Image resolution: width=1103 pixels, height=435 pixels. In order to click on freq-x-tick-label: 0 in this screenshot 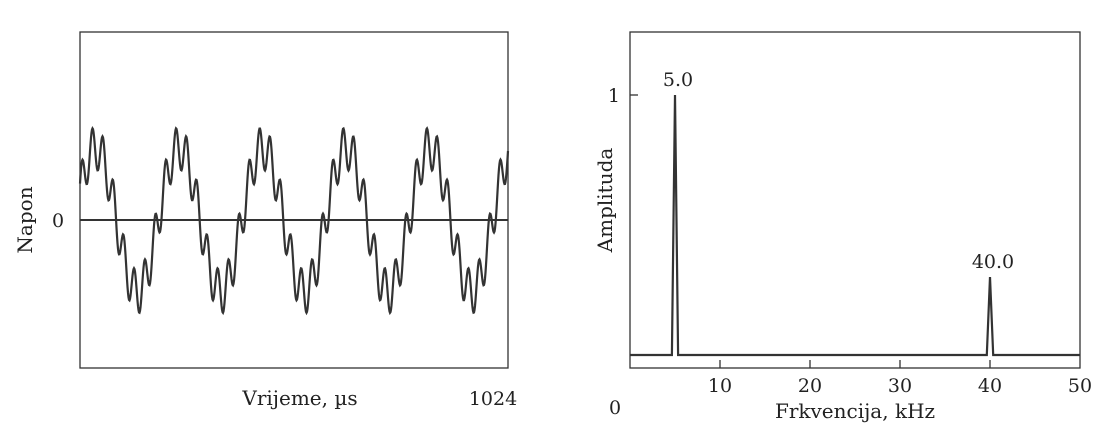, I will do `click(615, 408)`.